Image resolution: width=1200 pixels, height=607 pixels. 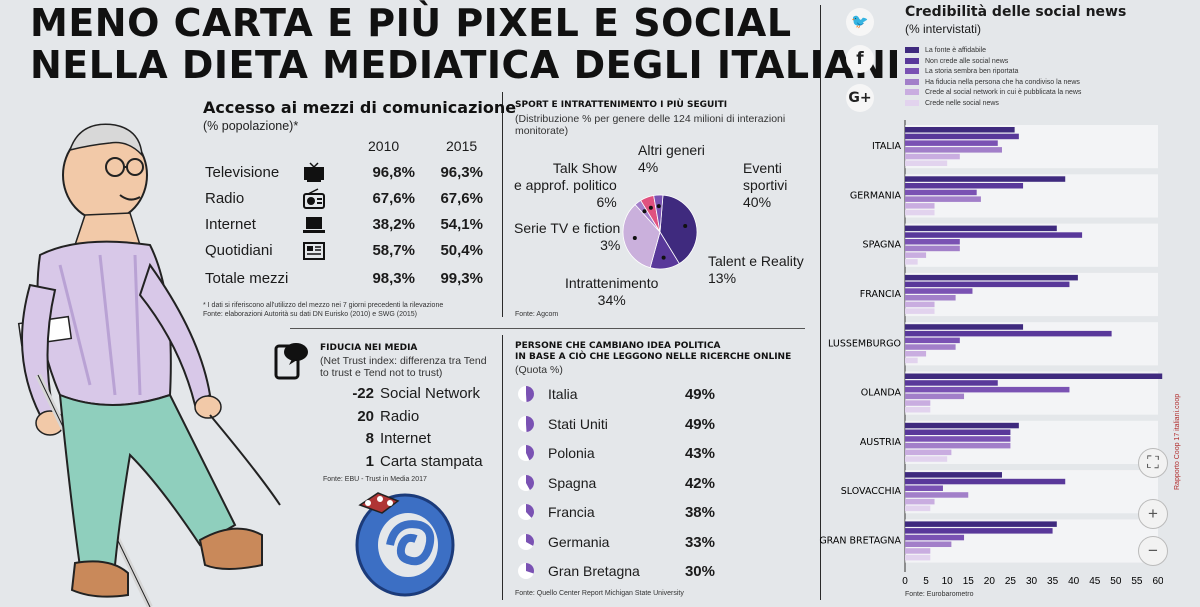 What do you see at coordinates (1153, 514) in the screenshot?
I see `zoom-in-button: +` at bounding box center [1153, 514].